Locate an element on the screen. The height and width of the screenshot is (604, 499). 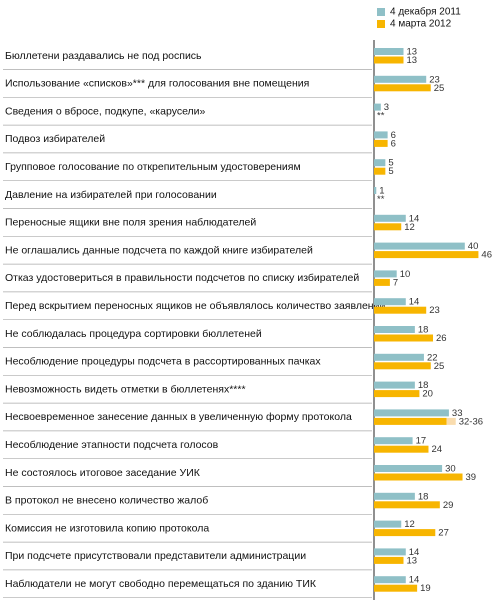
value-label: 22 is located at coordinates (432, 357).